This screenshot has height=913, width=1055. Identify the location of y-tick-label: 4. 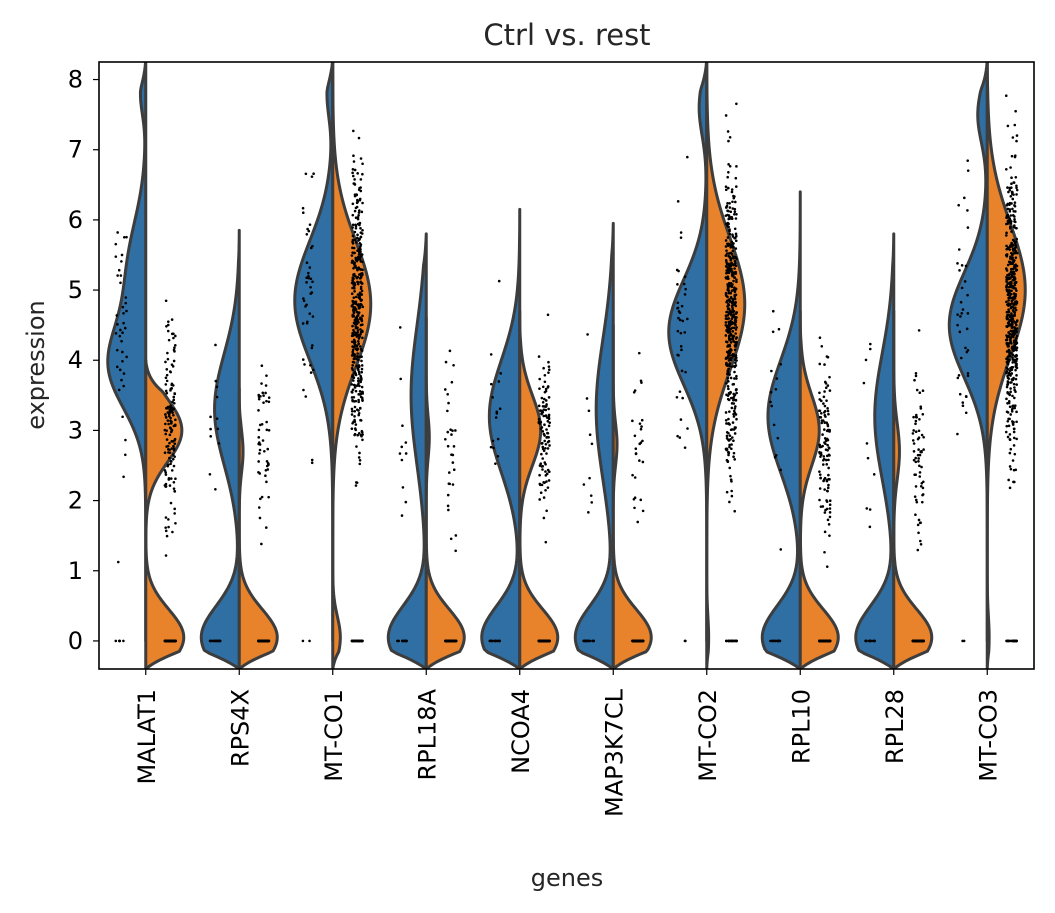
(75, 360).